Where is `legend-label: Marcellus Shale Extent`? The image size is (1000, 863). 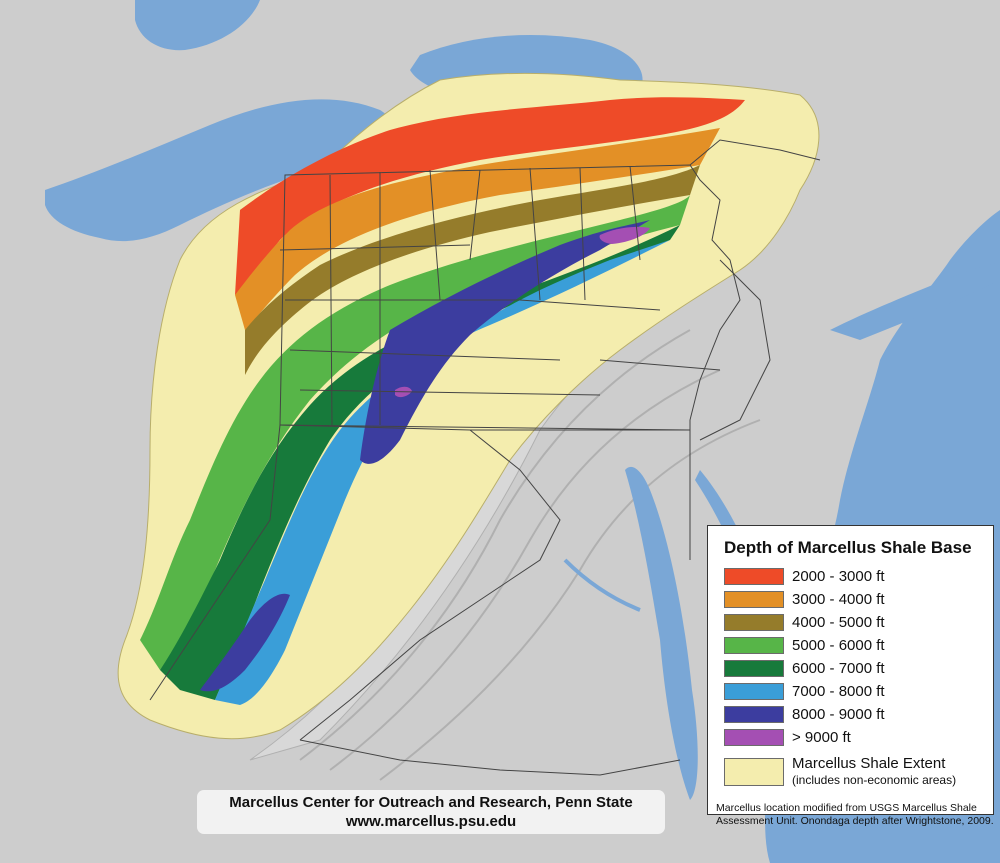 legend-label: Marcellus Shale Extent is located at coordinates (869, 763).